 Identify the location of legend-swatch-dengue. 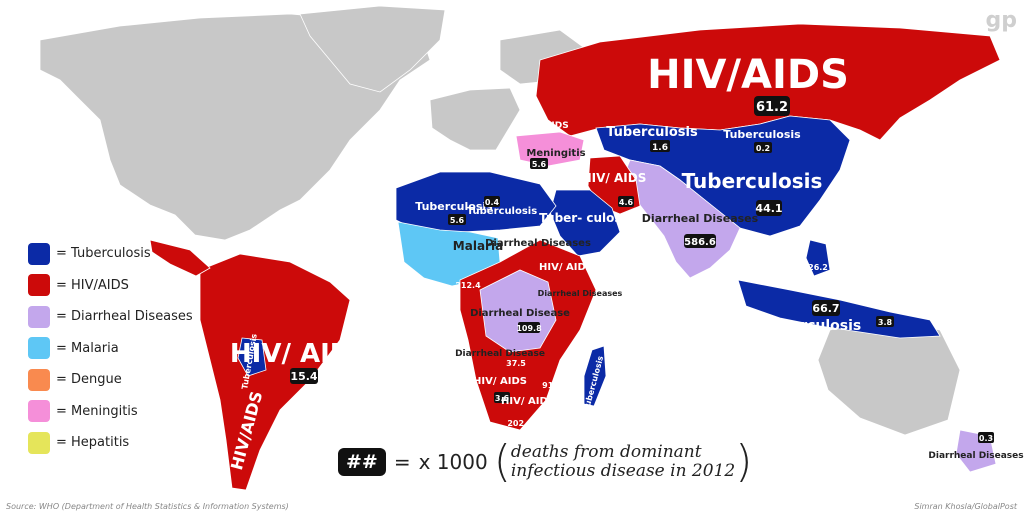
(39, 379).